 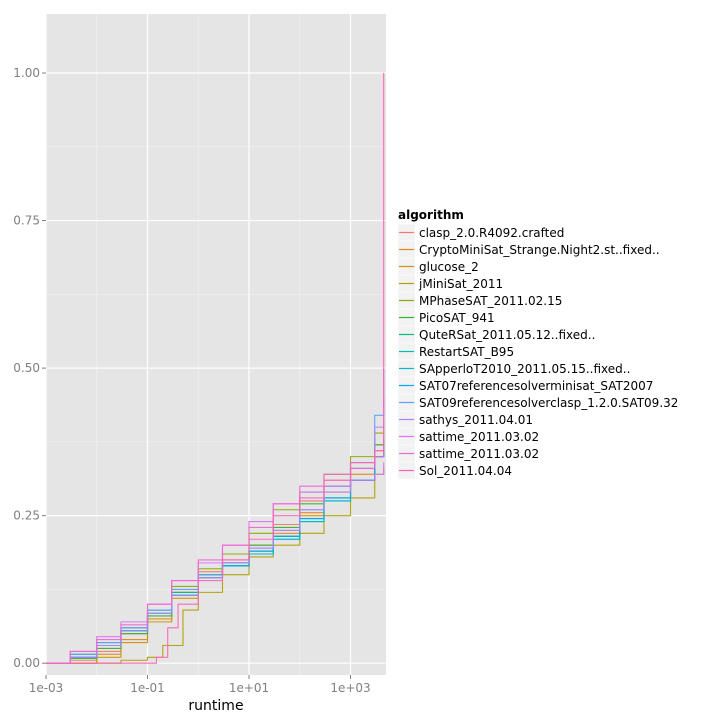 I want to click on legend-label: RestartSAT_B95, so click(x=466, y=352).